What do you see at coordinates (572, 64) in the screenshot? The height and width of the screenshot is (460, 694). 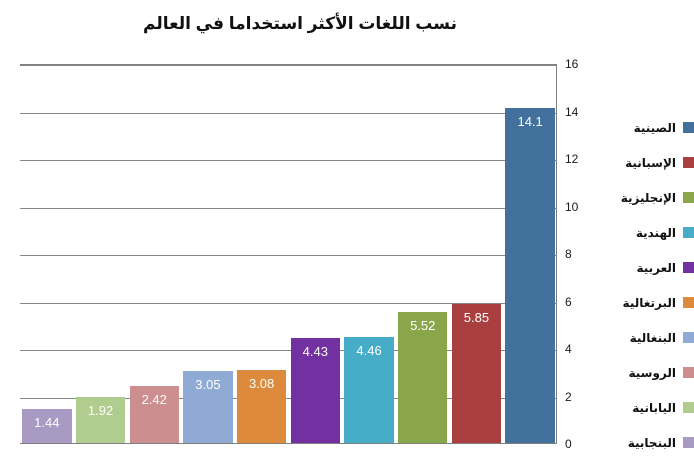 I see `y-axis-tick: 16` at bounding box center [572, 64].